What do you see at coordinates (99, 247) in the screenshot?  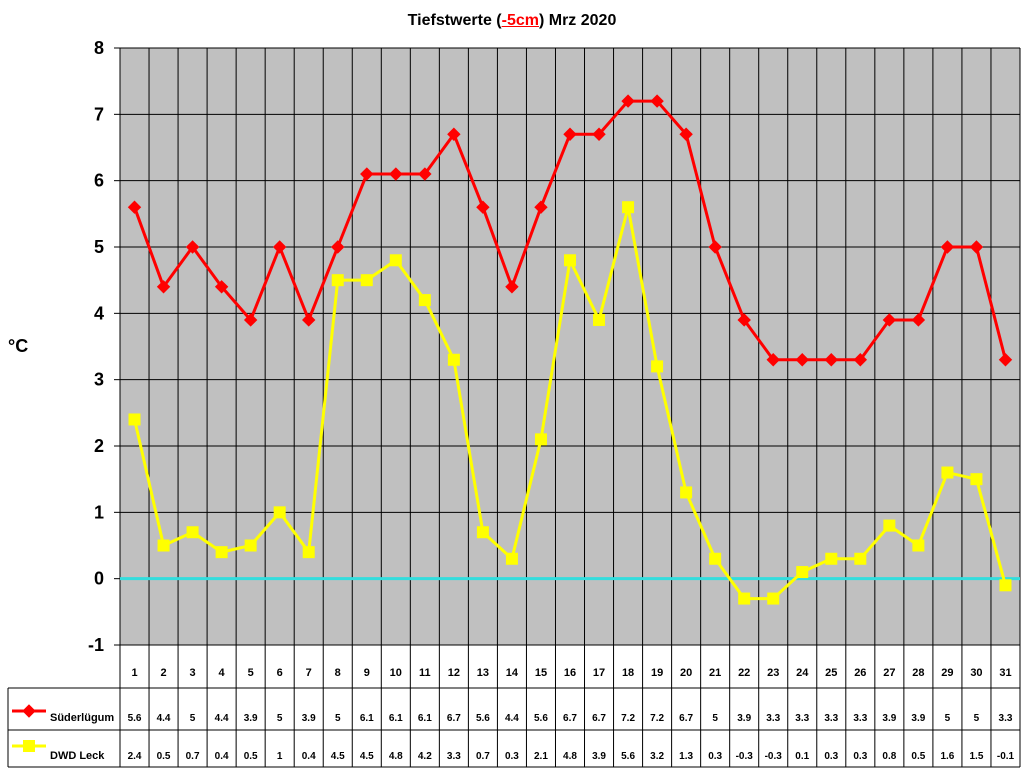 I see `y-tick-label: 5` at bounding box center [99, 247].